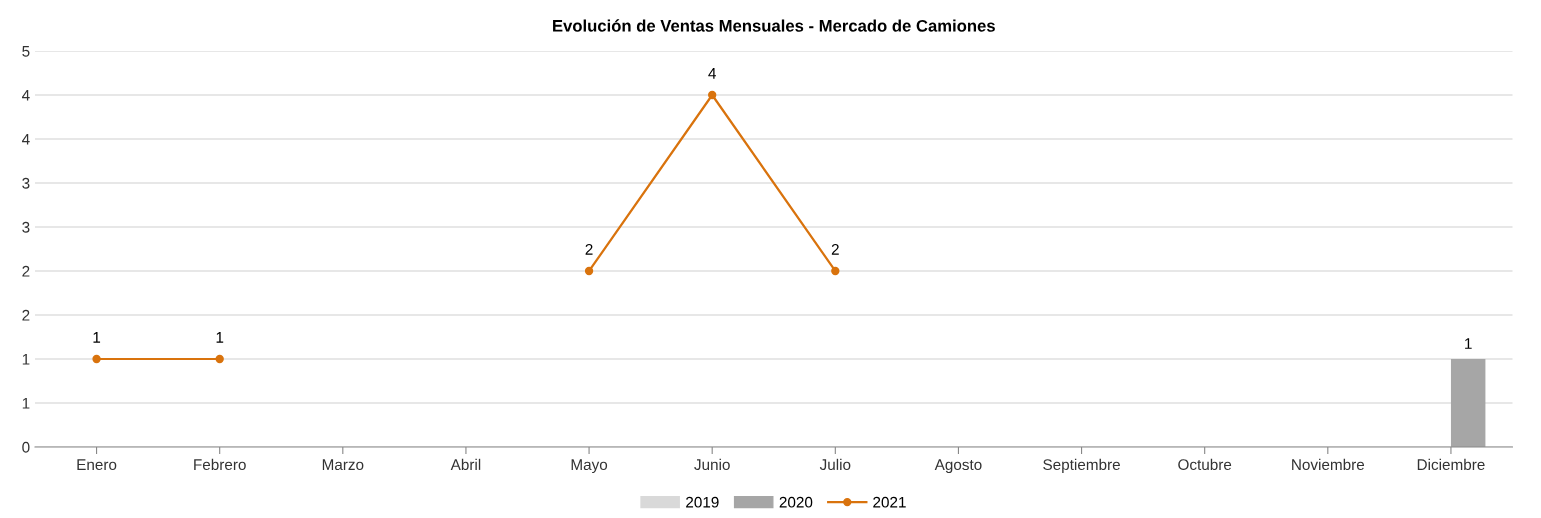 The image size is (1541, 518). Describe the element at coordinates (1081, 466) in the screenshot. I see `x-tick-label: Septiembre` at that location.